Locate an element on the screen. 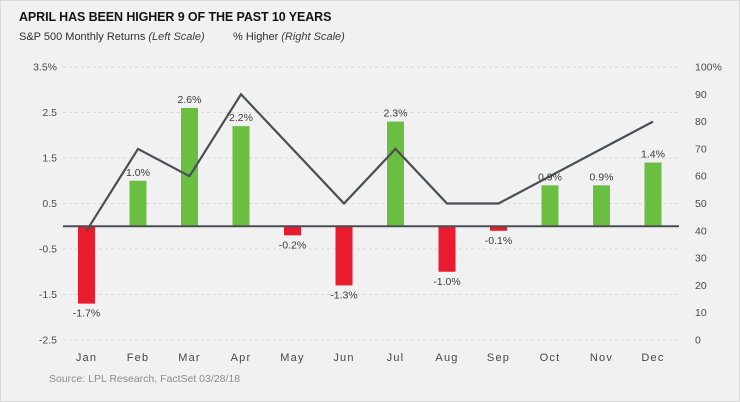  x-tick-mar: Mar is located at coordinates (189, 358).